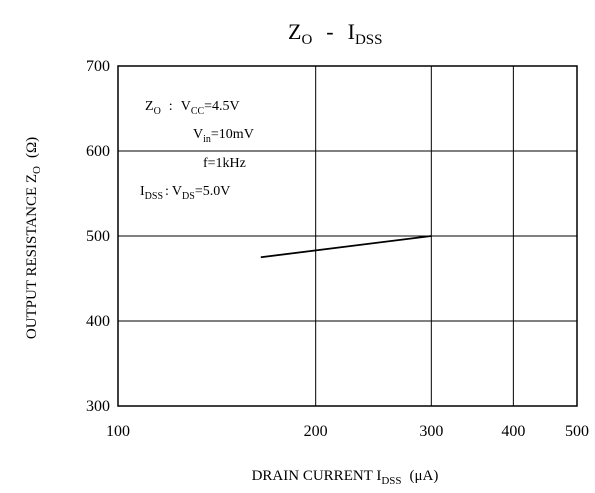  I want to click on annotation-idss-colon: :, so click(167, 191).